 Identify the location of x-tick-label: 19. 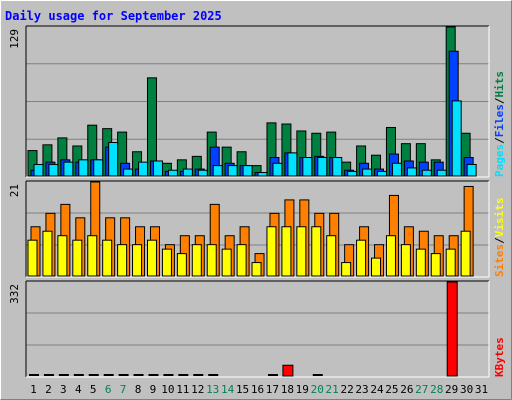
(302, 389).